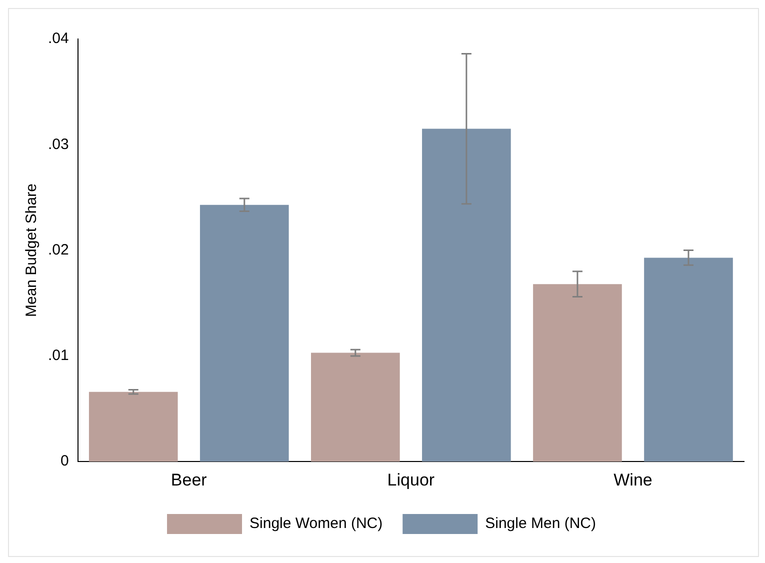 The width and height of the screenshot is (765, 563). Describe the element at coordinates (316, 523) in the screenshot. I see `legend-label: Single Women (NC)` at that location.